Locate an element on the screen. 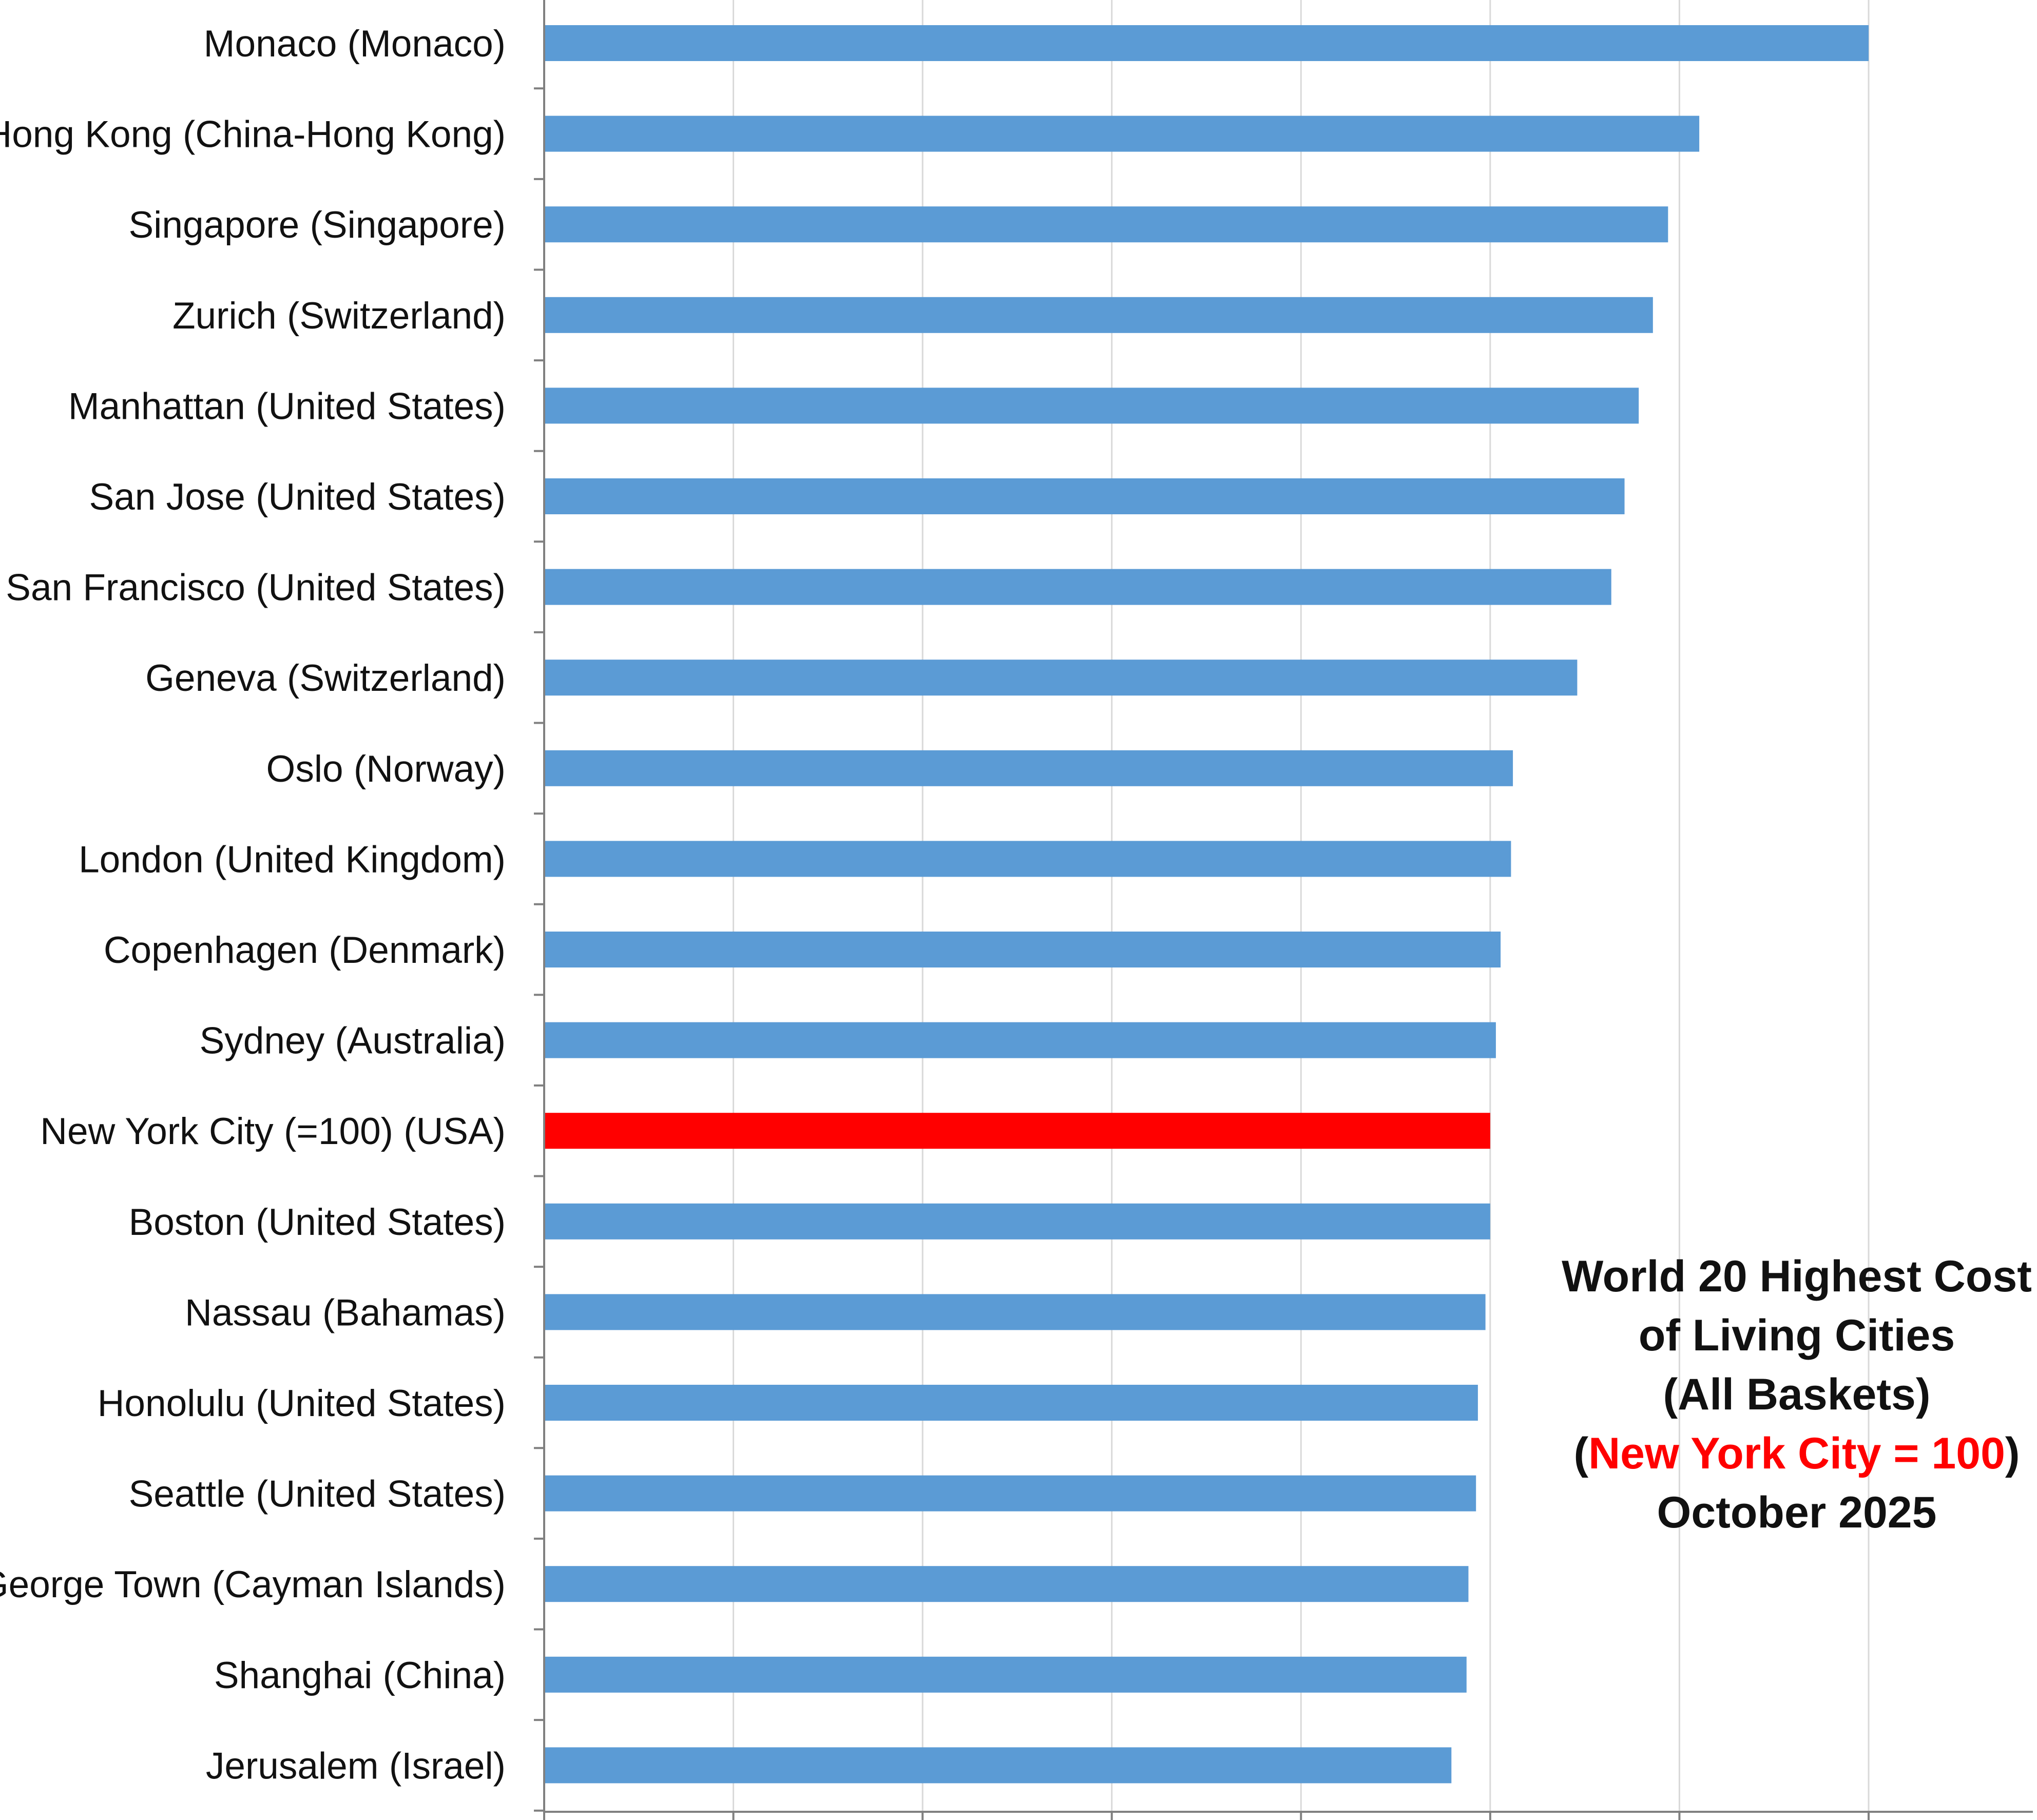 The image size is (2037, 1820). category-label: Boston (United States) is located at coordinates (317, 1222).